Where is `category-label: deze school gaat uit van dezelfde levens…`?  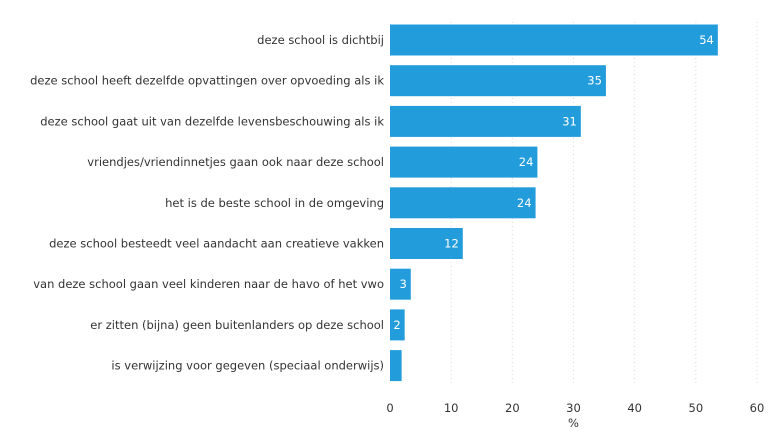
category-label: deze school gaat uit van dezelfde levens… is located at coordinates (212, 121).